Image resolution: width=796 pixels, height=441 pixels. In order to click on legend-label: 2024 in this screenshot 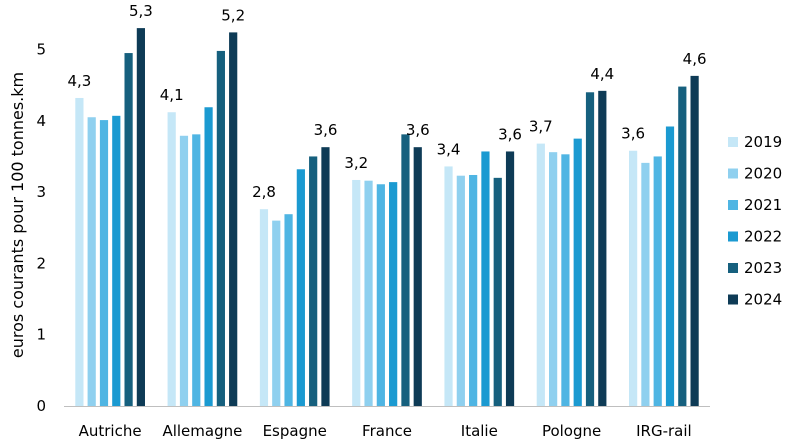, I will do `click(763, 300)`.